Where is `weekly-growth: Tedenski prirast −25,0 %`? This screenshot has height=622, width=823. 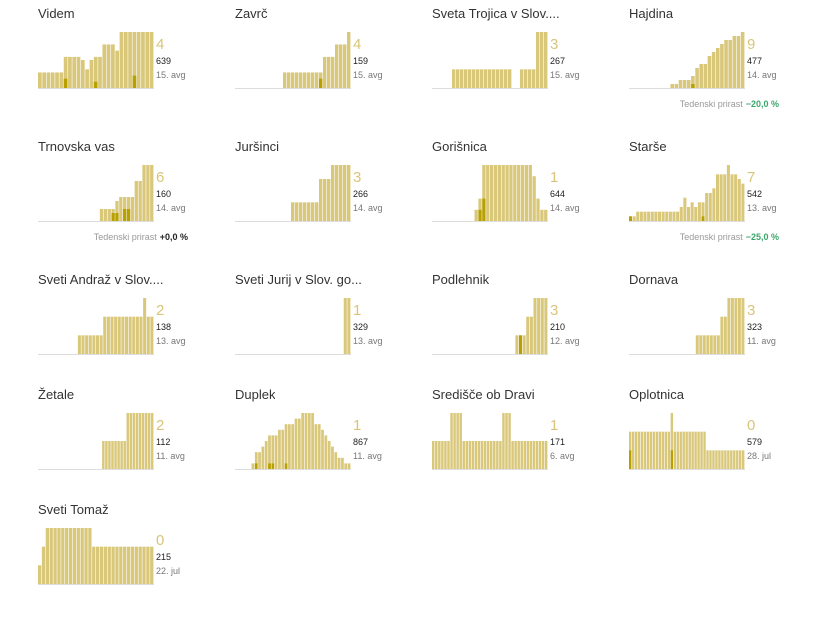
weekly-growth: Tedenski prirast −25,0 % is located at coordinates (704, 237).